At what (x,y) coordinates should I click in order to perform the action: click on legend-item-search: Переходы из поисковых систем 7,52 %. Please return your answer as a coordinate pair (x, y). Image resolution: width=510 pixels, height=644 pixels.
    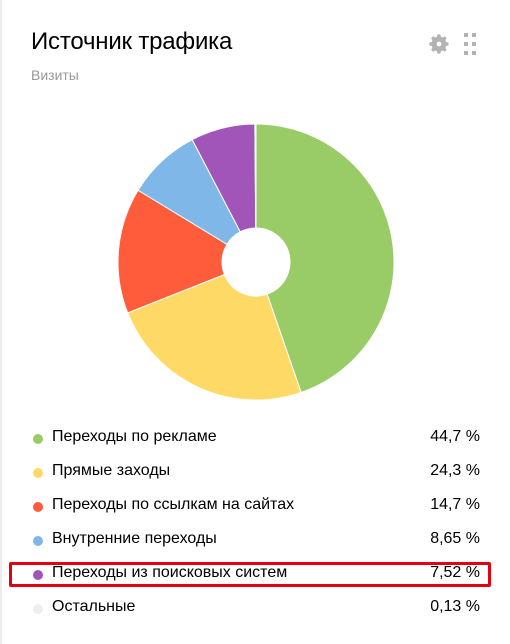
    Looking at the image, I should click on (260, 575).